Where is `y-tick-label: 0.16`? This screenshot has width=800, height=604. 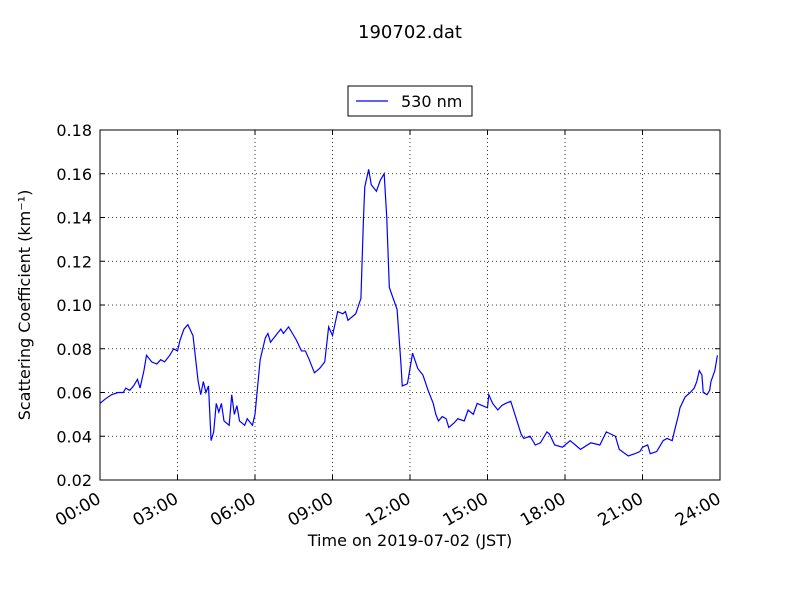 y-tick-label: 0.16 is located at coordinates (74, 174).